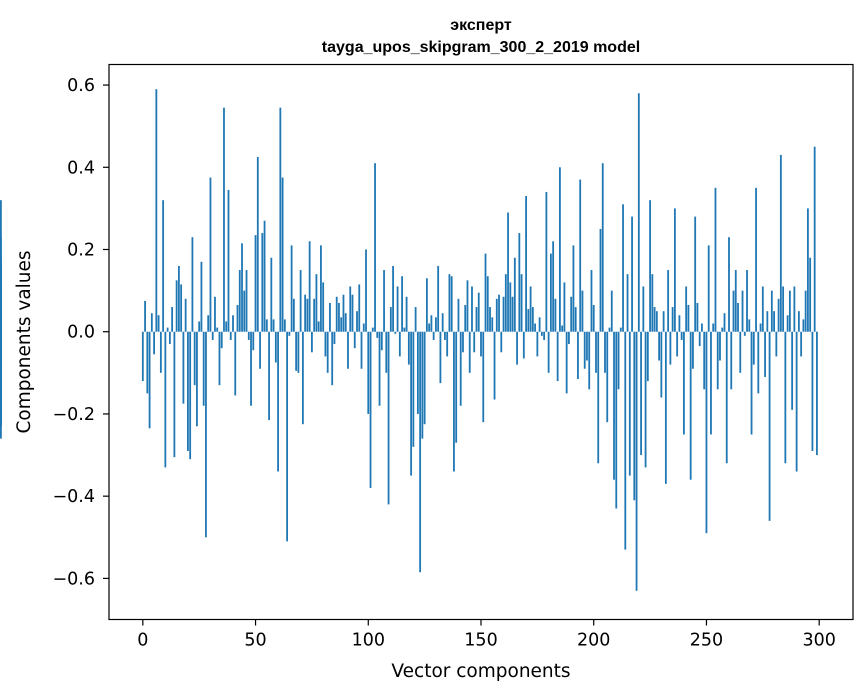 The width and height of the screenshot is (867, 696). What do you see at coordinates (481, 25) in the screenshot?
I see `chart-title-line1: эксперт` at bounding box center [481, 25].